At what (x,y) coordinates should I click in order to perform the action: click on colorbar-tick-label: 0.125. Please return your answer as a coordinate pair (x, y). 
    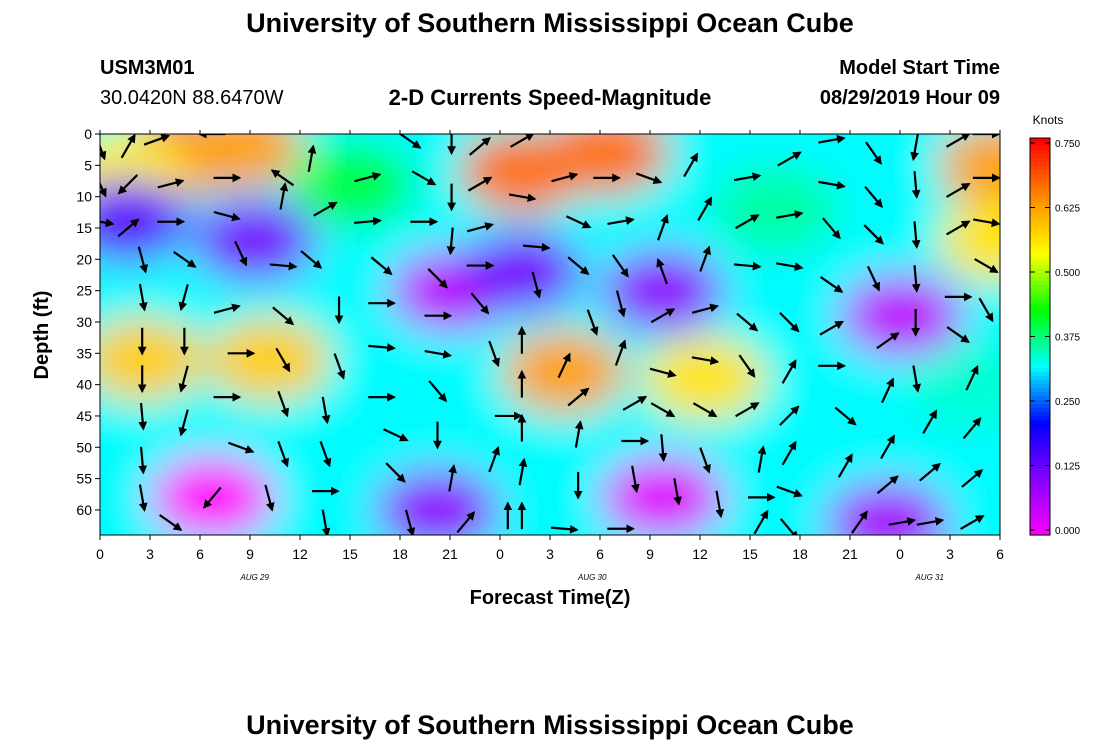
    Looking at the image, I should click on (1067, 467).